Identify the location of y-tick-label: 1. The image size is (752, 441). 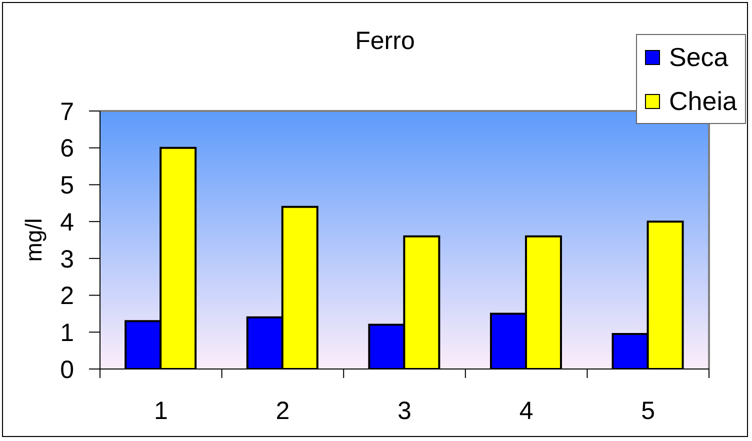
(67, 333).